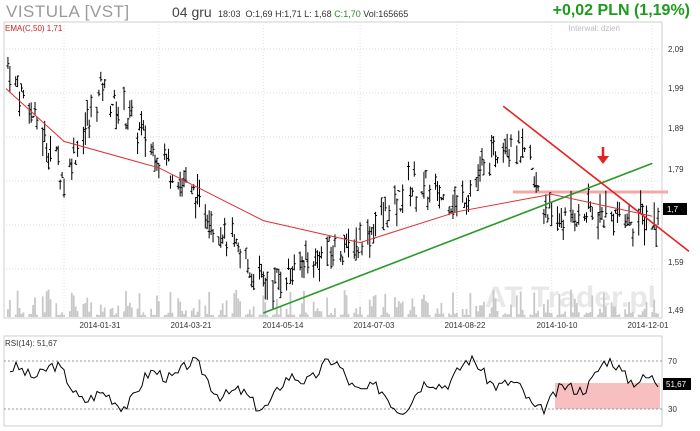 The height and width of the screenshot is (431, 700). Describe the element at coordinates (318, 14) in the screenshot. I see `low-value: L: 1,68` at that location.